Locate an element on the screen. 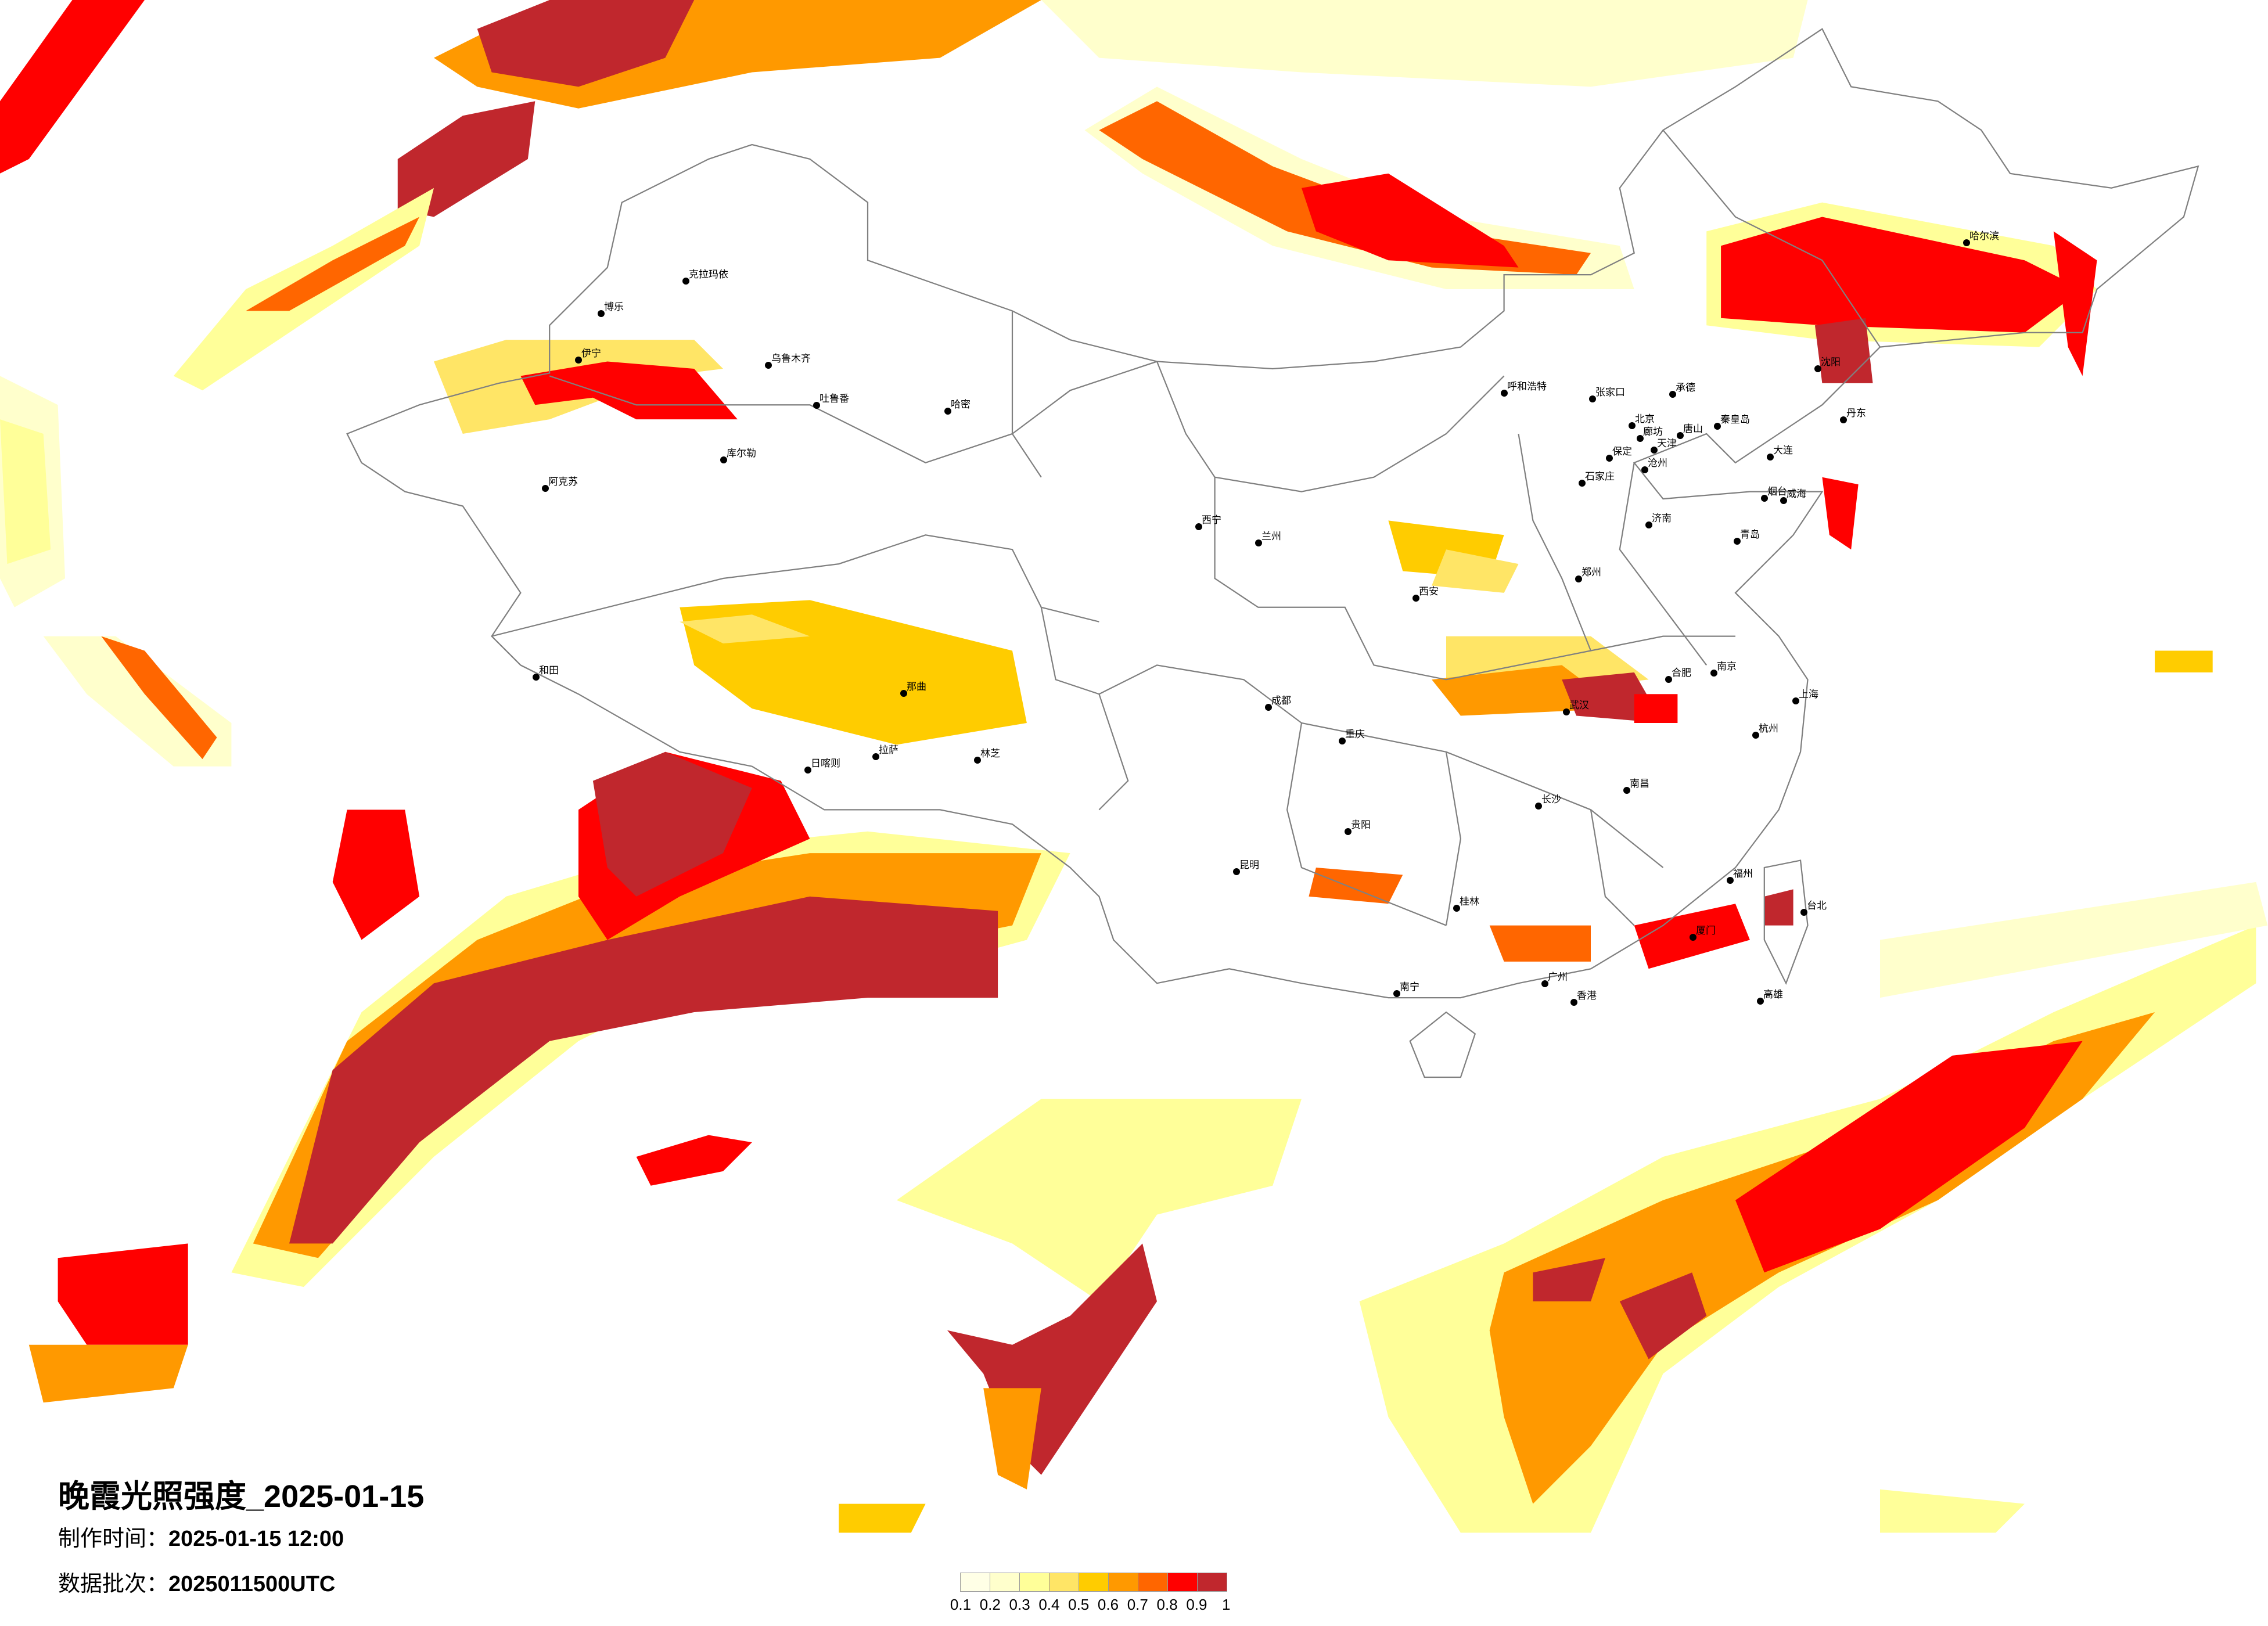 The width and height of the screenshot is (2268, 1626). city-marker: 兰州 is located at coordinates (1268, 538).